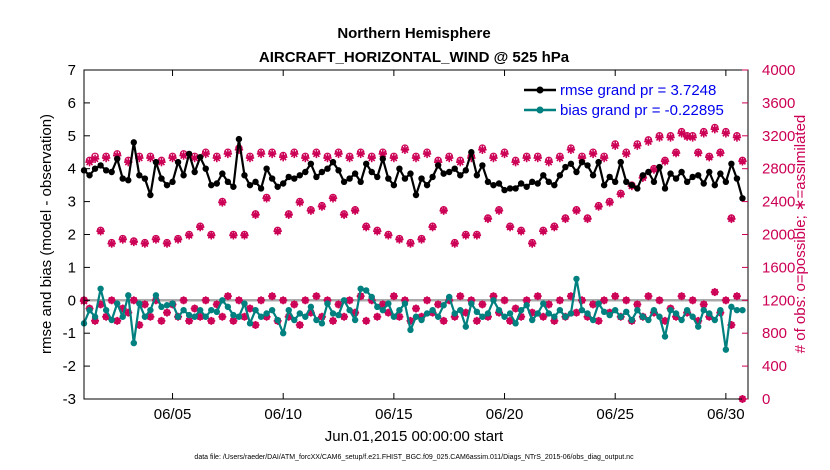  I want to click on y-right-tick-label: 3200, so click(778, 136).